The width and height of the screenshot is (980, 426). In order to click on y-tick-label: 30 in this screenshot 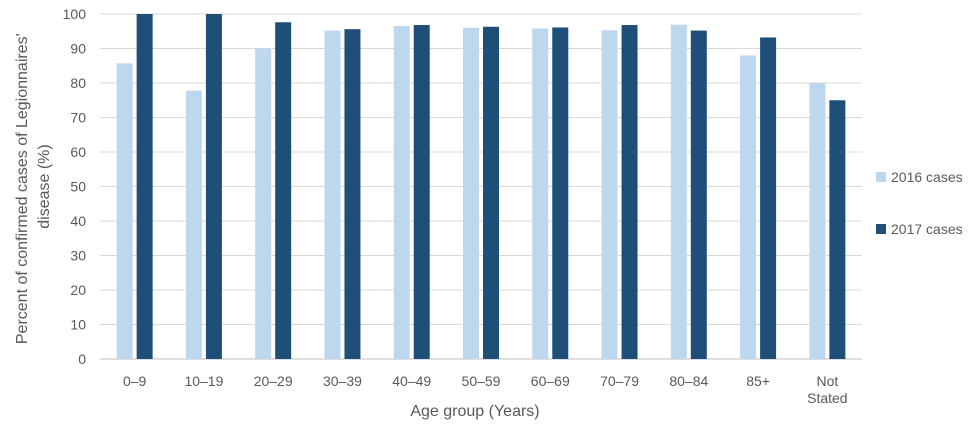, I will do `click(78, 256)`.